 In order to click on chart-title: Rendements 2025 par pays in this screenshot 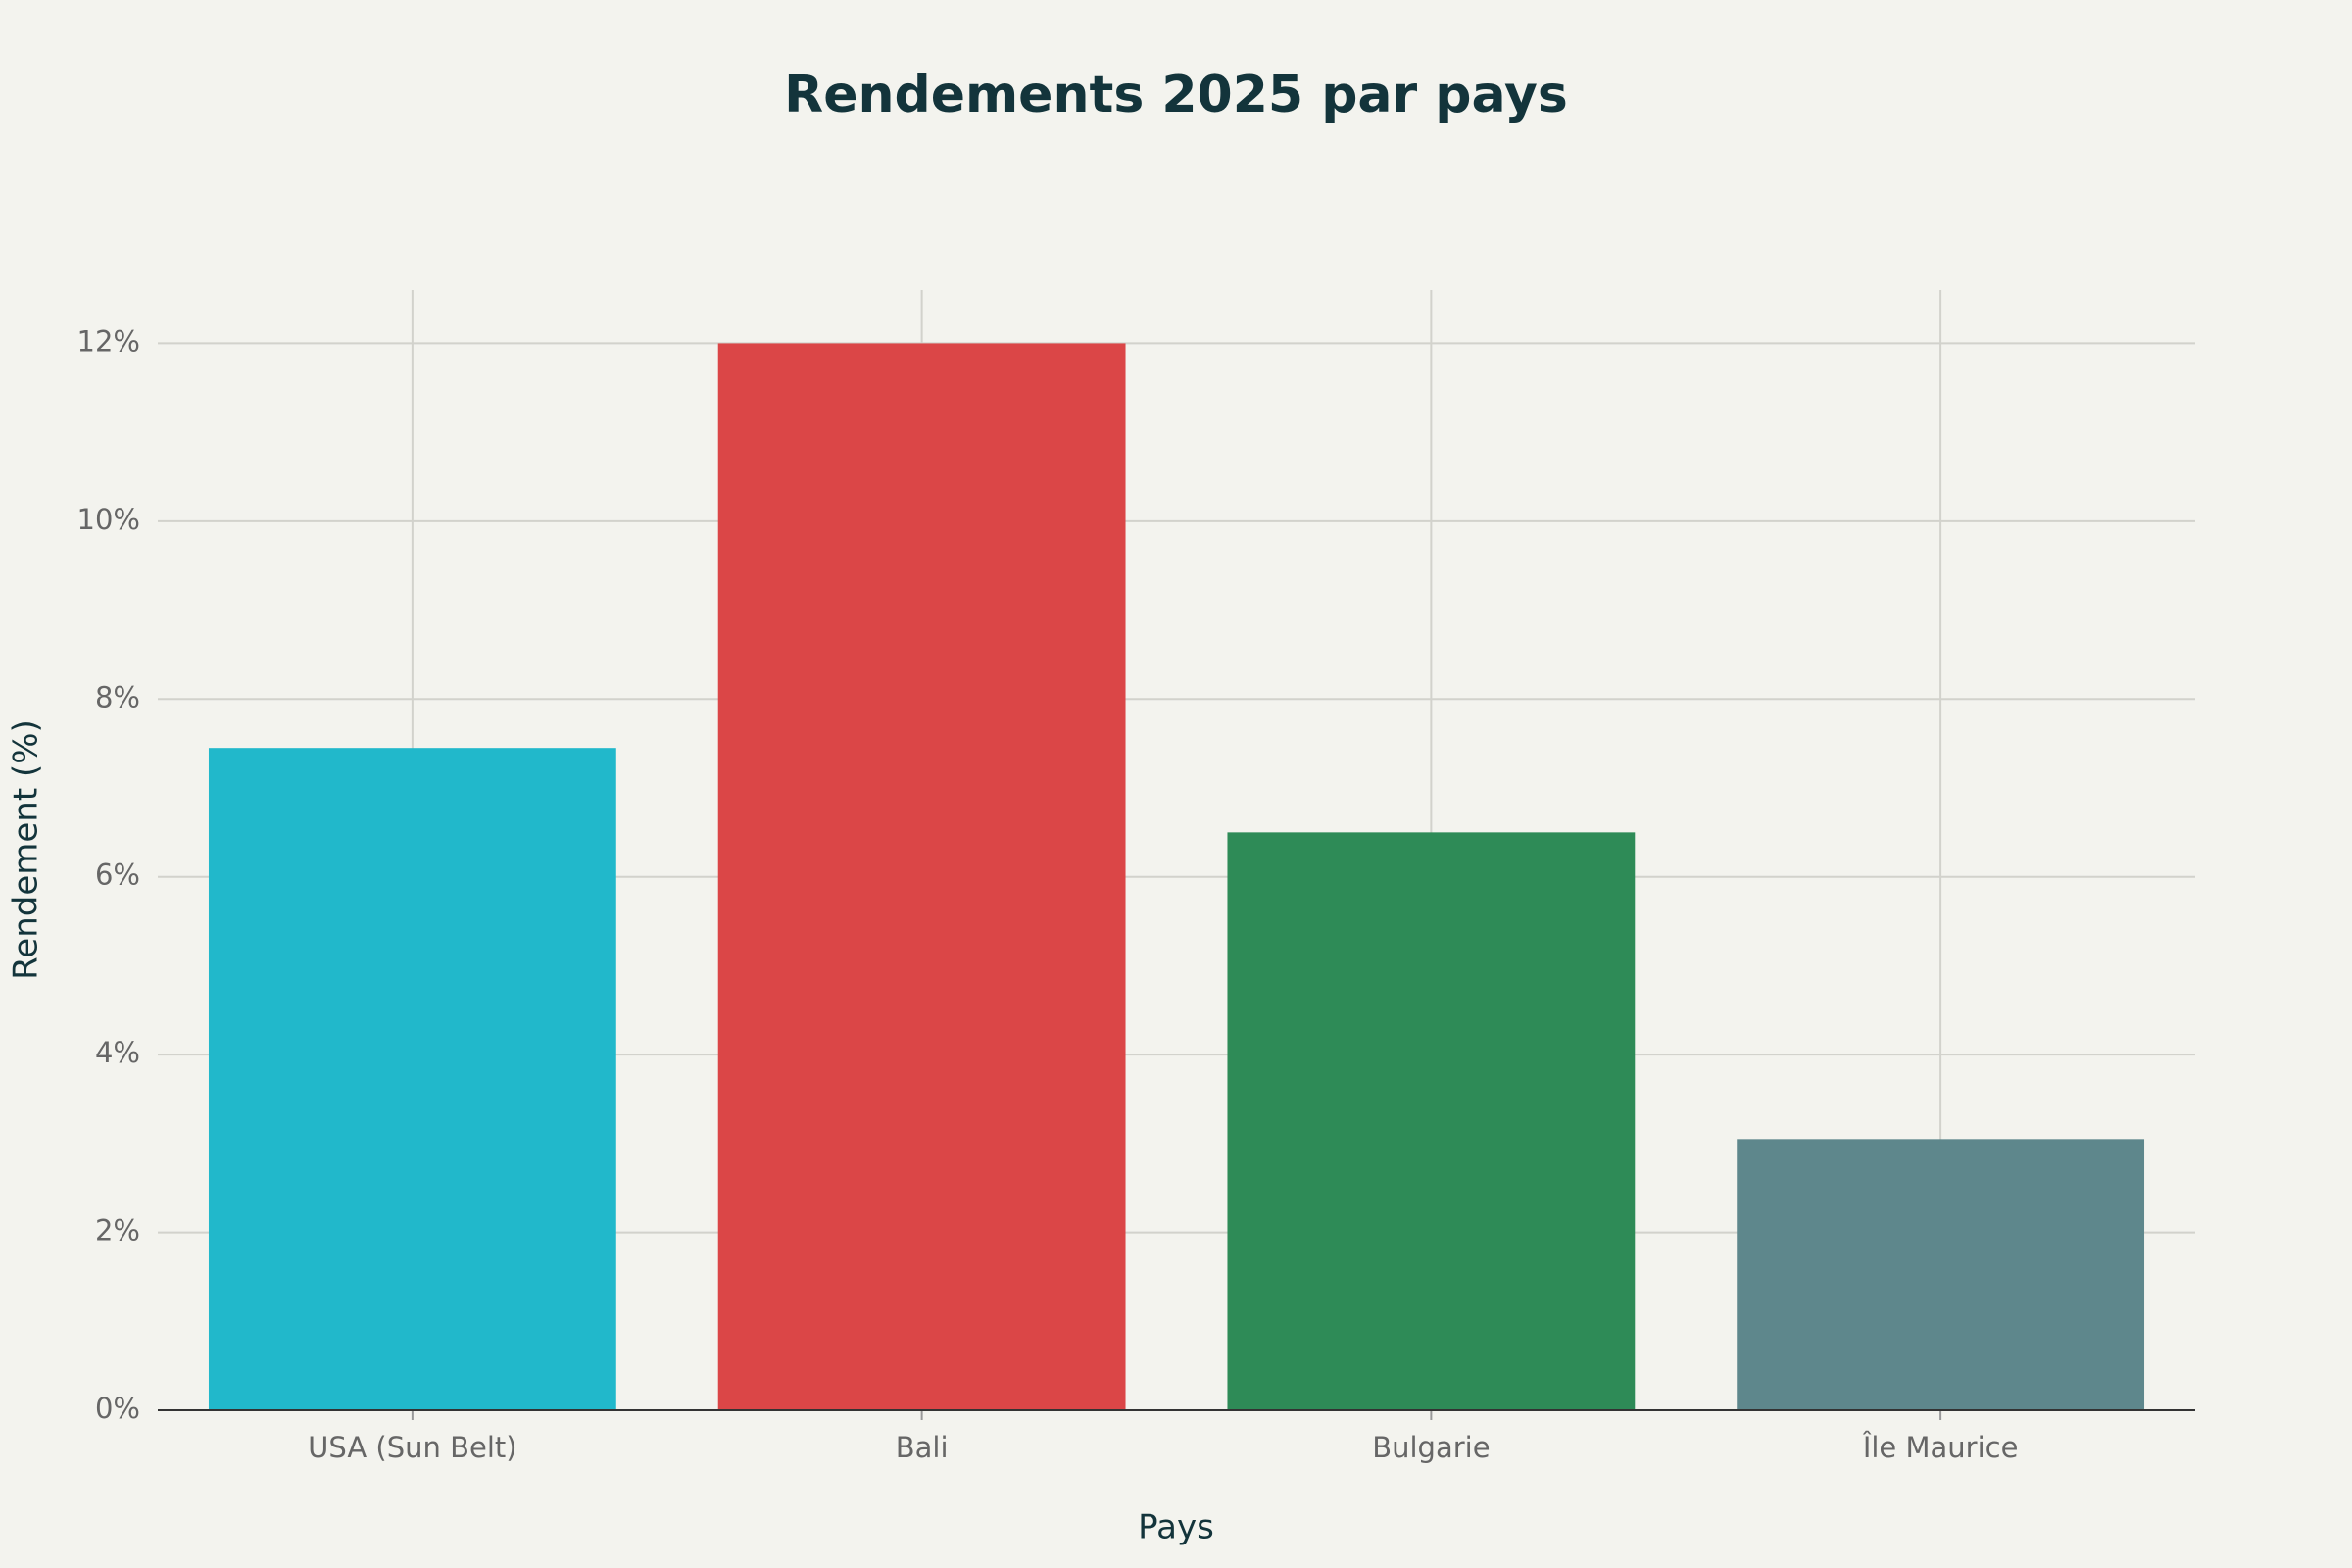, I will do `click(1176, 95)`.